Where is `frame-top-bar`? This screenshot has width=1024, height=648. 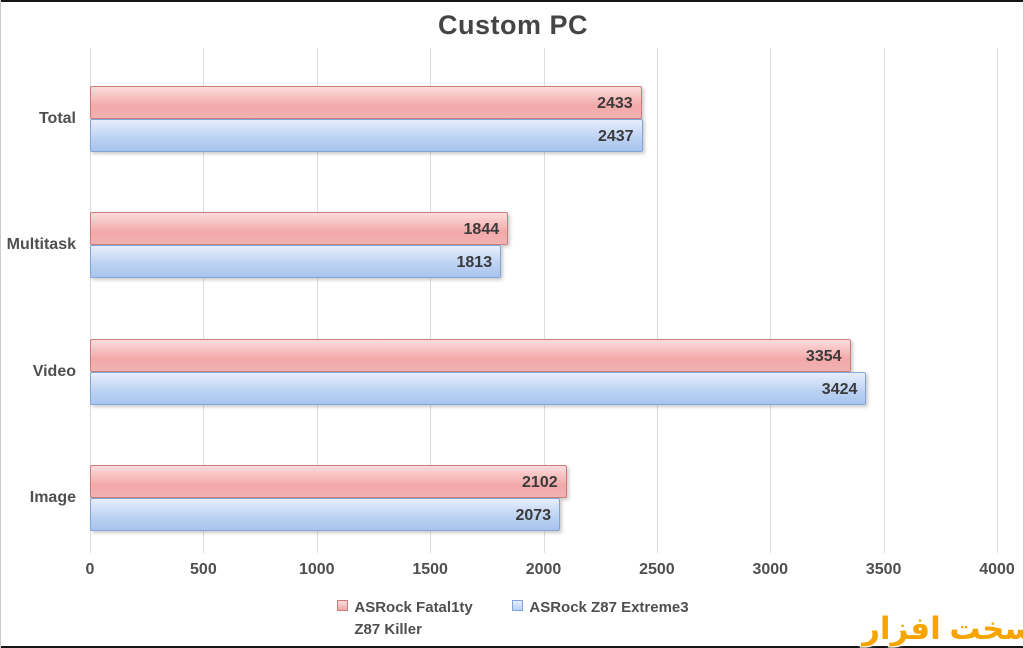 frame-top-bar is located at coordinates (512, 1).